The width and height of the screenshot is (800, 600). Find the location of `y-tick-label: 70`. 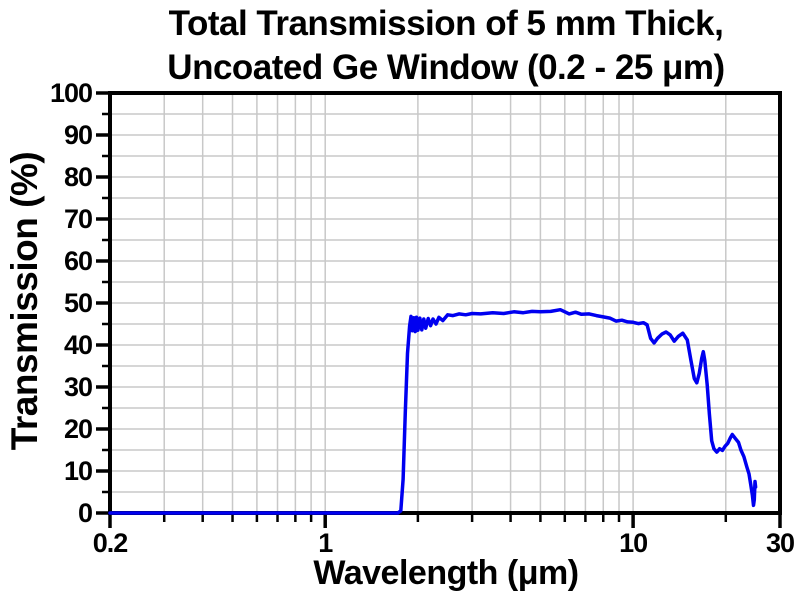

y-tick-label: 70 is located at coordinates (78, 219).